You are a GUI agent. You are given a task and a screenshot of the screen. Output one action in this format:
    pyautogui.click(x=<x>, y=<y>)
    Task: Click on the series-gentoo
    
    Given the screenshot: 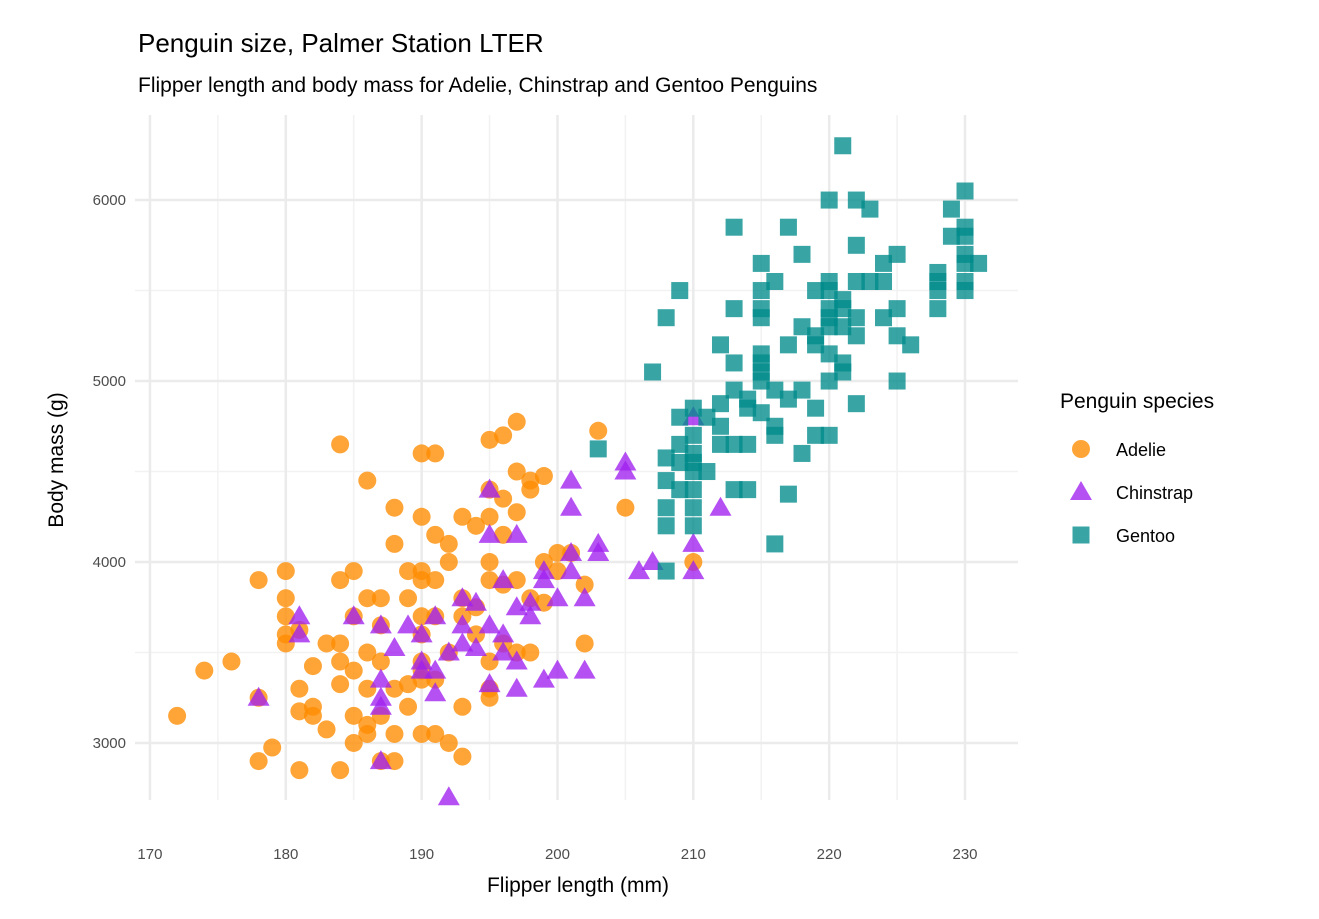 What is the action you would take?
    pyautogui.click(x=788, y=358)
    